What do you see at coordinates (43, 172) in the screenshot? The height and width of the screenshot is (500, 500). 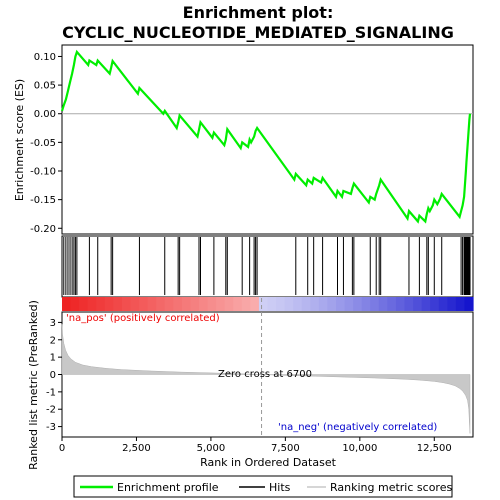 I see `es-tick-label: -0.10` at bounding box center [43, 172].